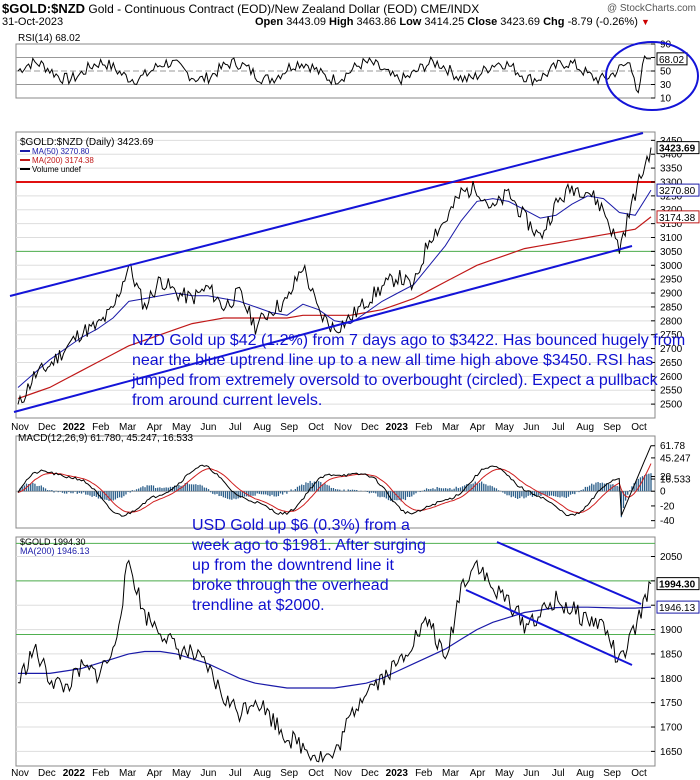 Image resolution: width=700 pixels, height=780 pixels. What do you see at coordinates (61, 151) in the screenshot?
I see `price-legend-1: MA(50) 3270.80` at bounding box center [61, 151].